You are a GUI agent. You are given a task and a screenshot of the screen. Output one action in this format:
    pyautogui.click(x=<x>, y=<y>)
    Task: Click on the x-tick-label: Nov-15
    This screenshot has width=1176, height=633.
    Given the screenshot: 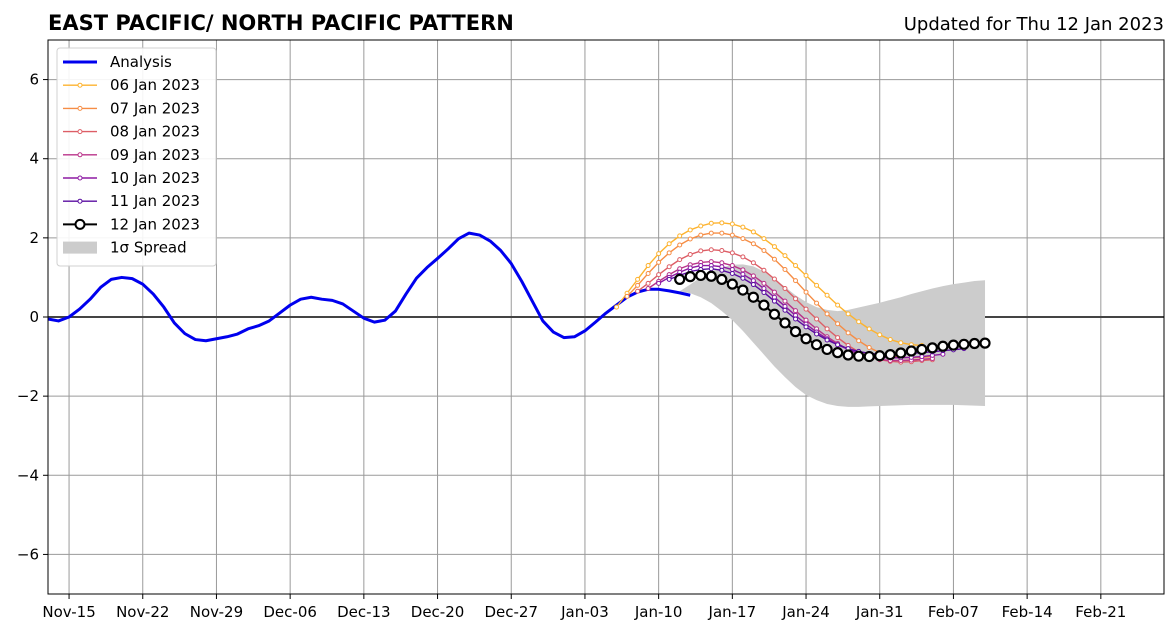 What is the action you would take?
    pyautogui.click(x=68, y=612)
    